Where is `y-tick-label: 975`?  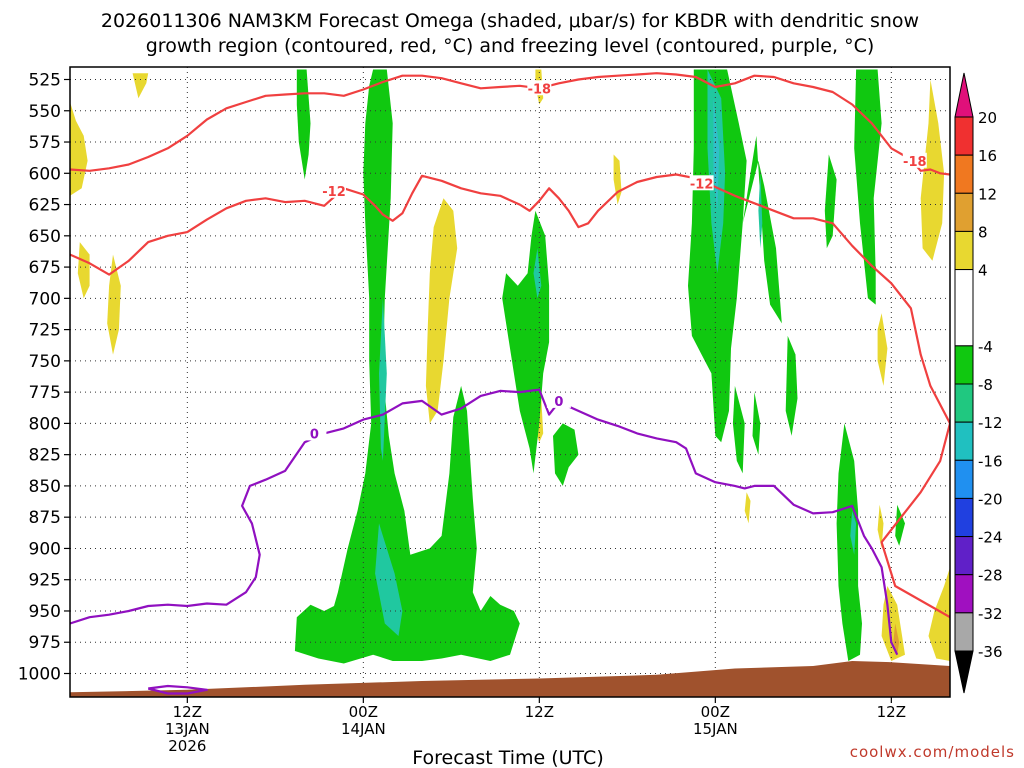
y-tick-label: 975 is located at coordinates (45, 643).